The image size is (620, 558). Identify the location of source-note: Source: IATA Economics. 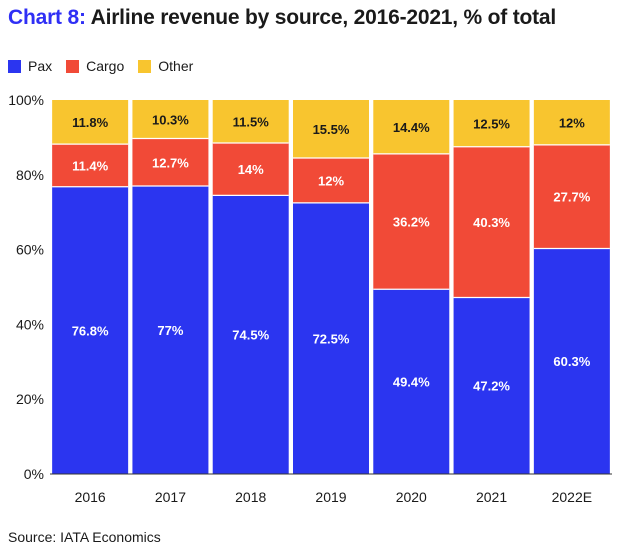
(84, 537).